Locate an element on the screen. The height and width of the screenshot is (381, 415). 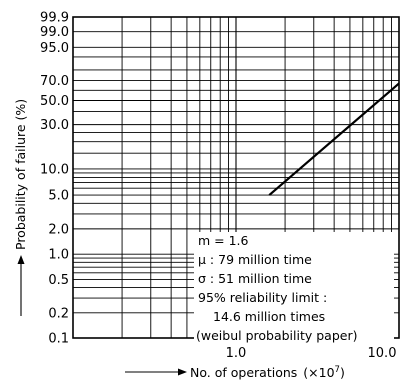
y-tick-label: 1.0 is located at coordinates (58, 255).